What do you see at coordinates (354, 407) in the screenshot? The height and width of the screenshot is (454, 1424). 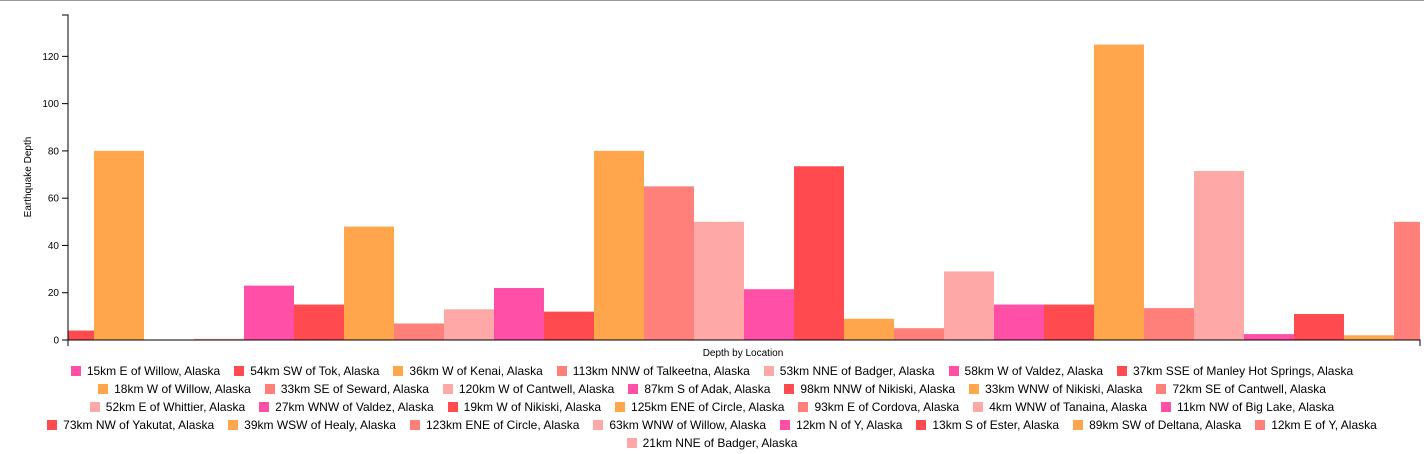 I see `legend-label: 27km WNW of Valdez, Alaska` at bounding box center [354, 407].